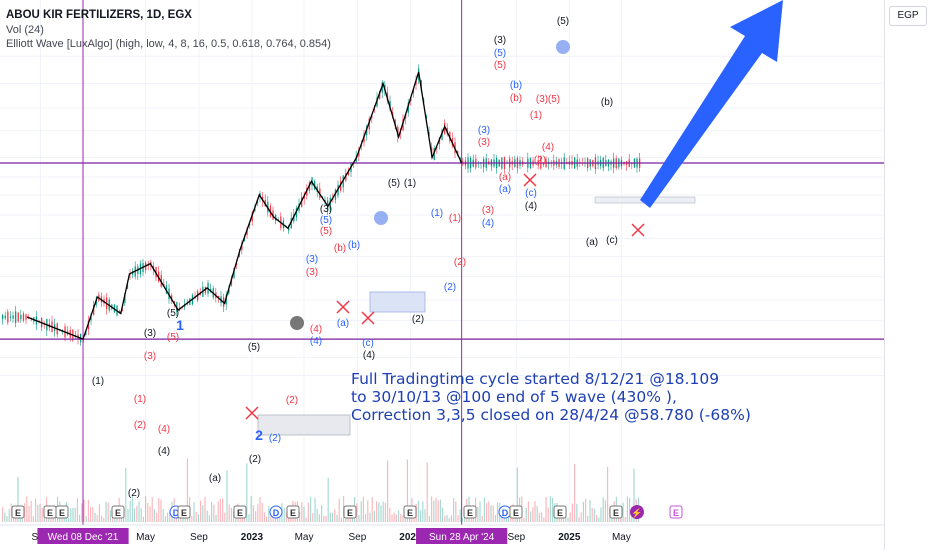  What do you see at coordinates (312, 259) in the screenshot?
I see `wave-label-20: (3)` at bounding box center [312, 259].